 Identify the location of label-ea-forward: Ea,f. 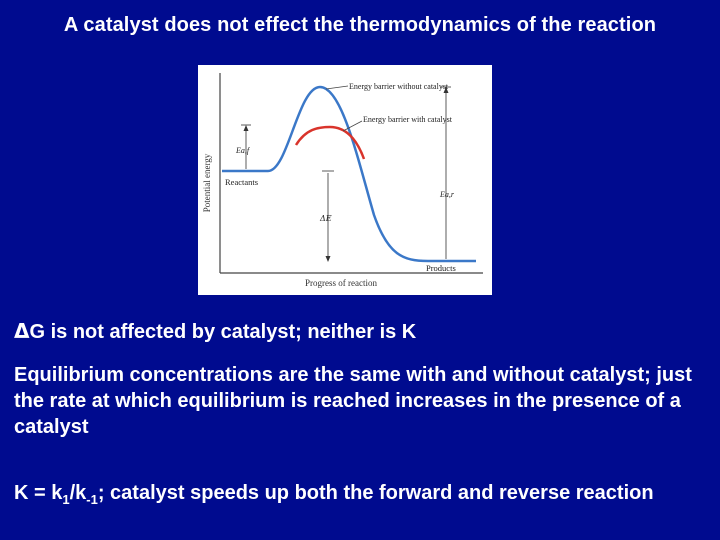
(243, 150).